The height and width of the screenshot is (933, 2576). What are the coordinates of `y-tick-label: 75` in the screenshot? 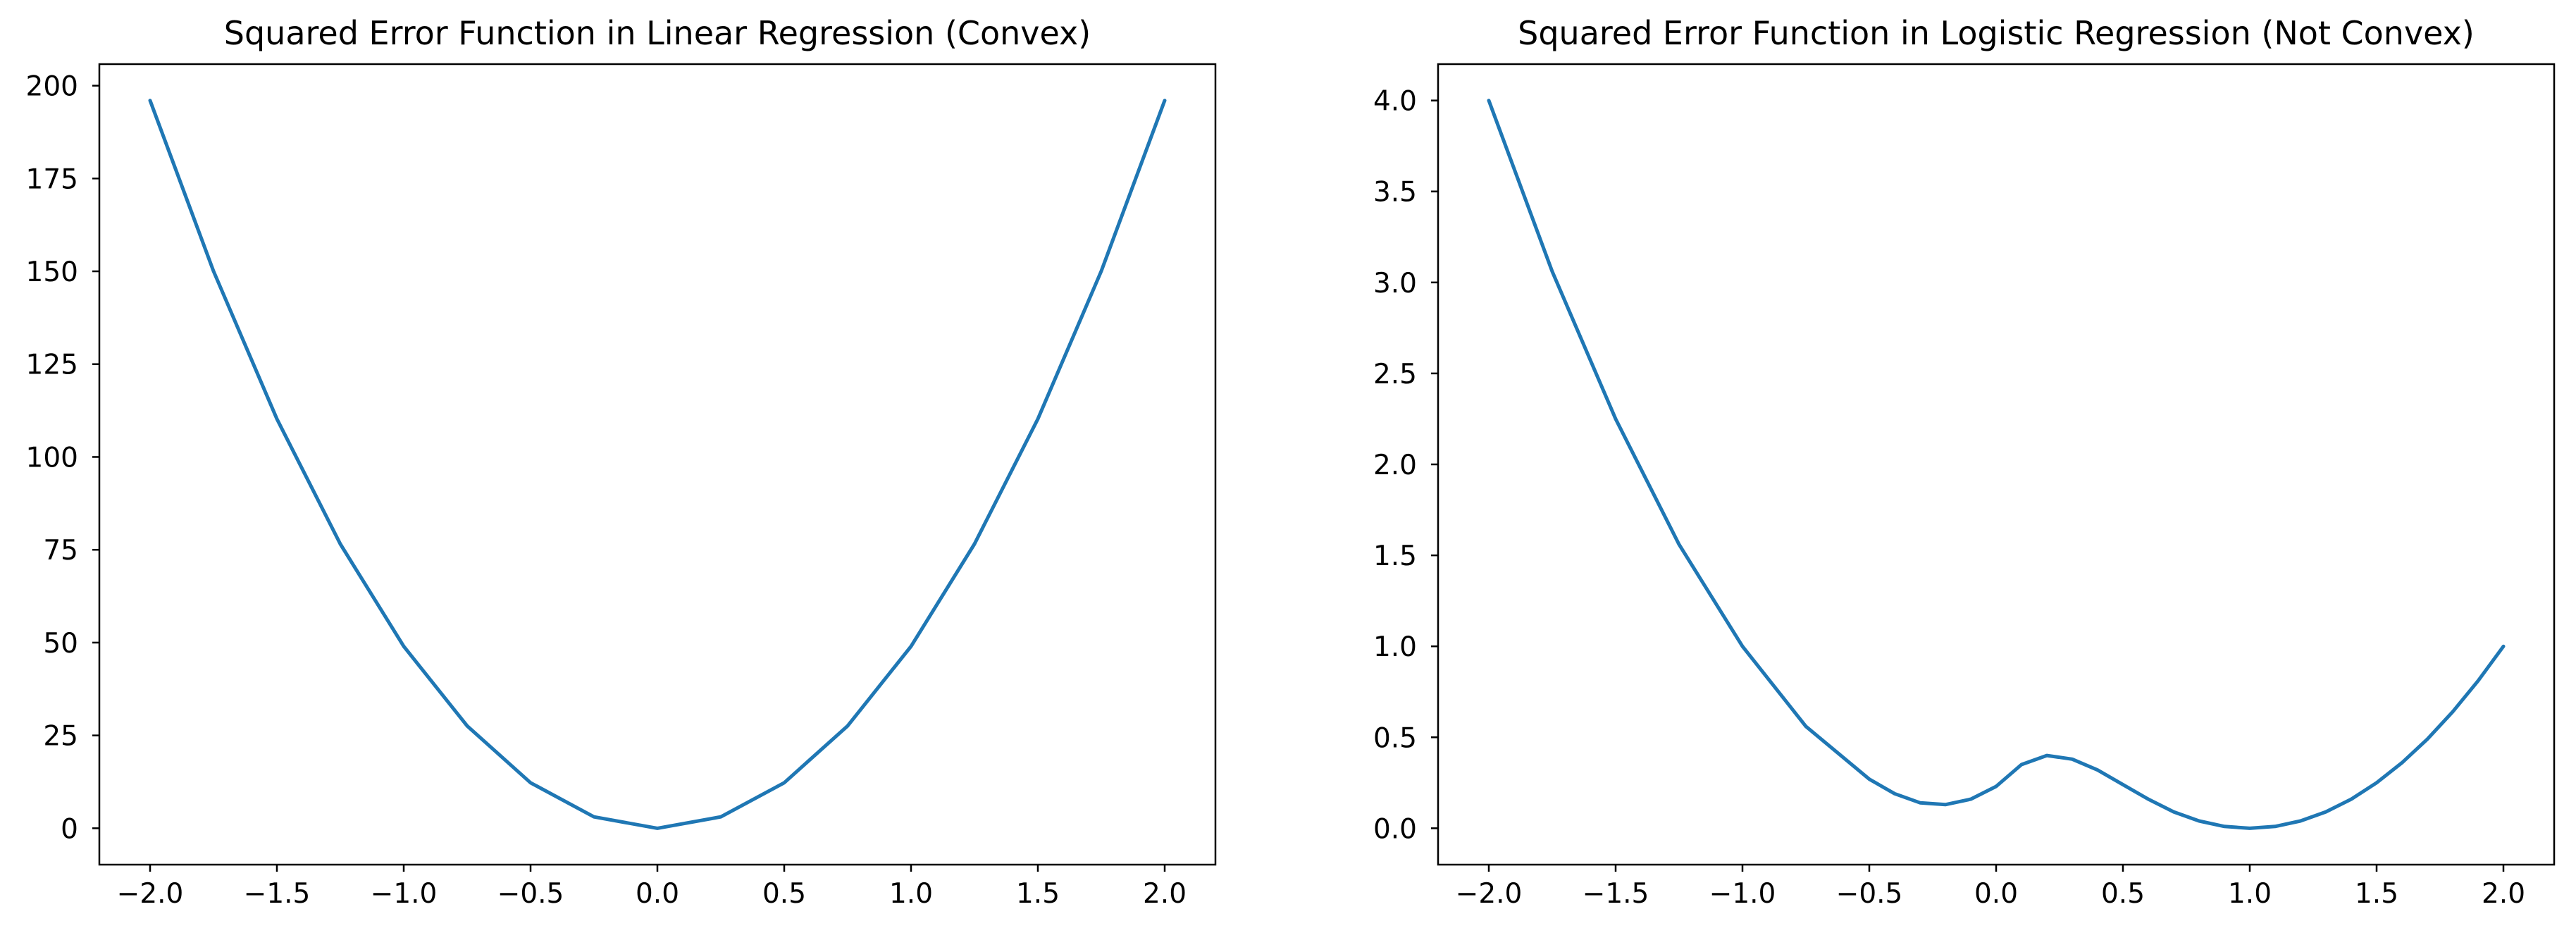 It's located at (60, 551).